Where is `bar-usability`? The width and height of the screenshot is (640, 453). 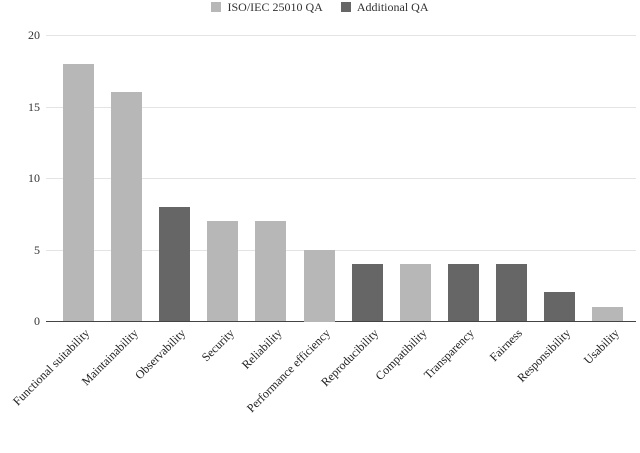
bar-usability is located at coordinates (607, 314).